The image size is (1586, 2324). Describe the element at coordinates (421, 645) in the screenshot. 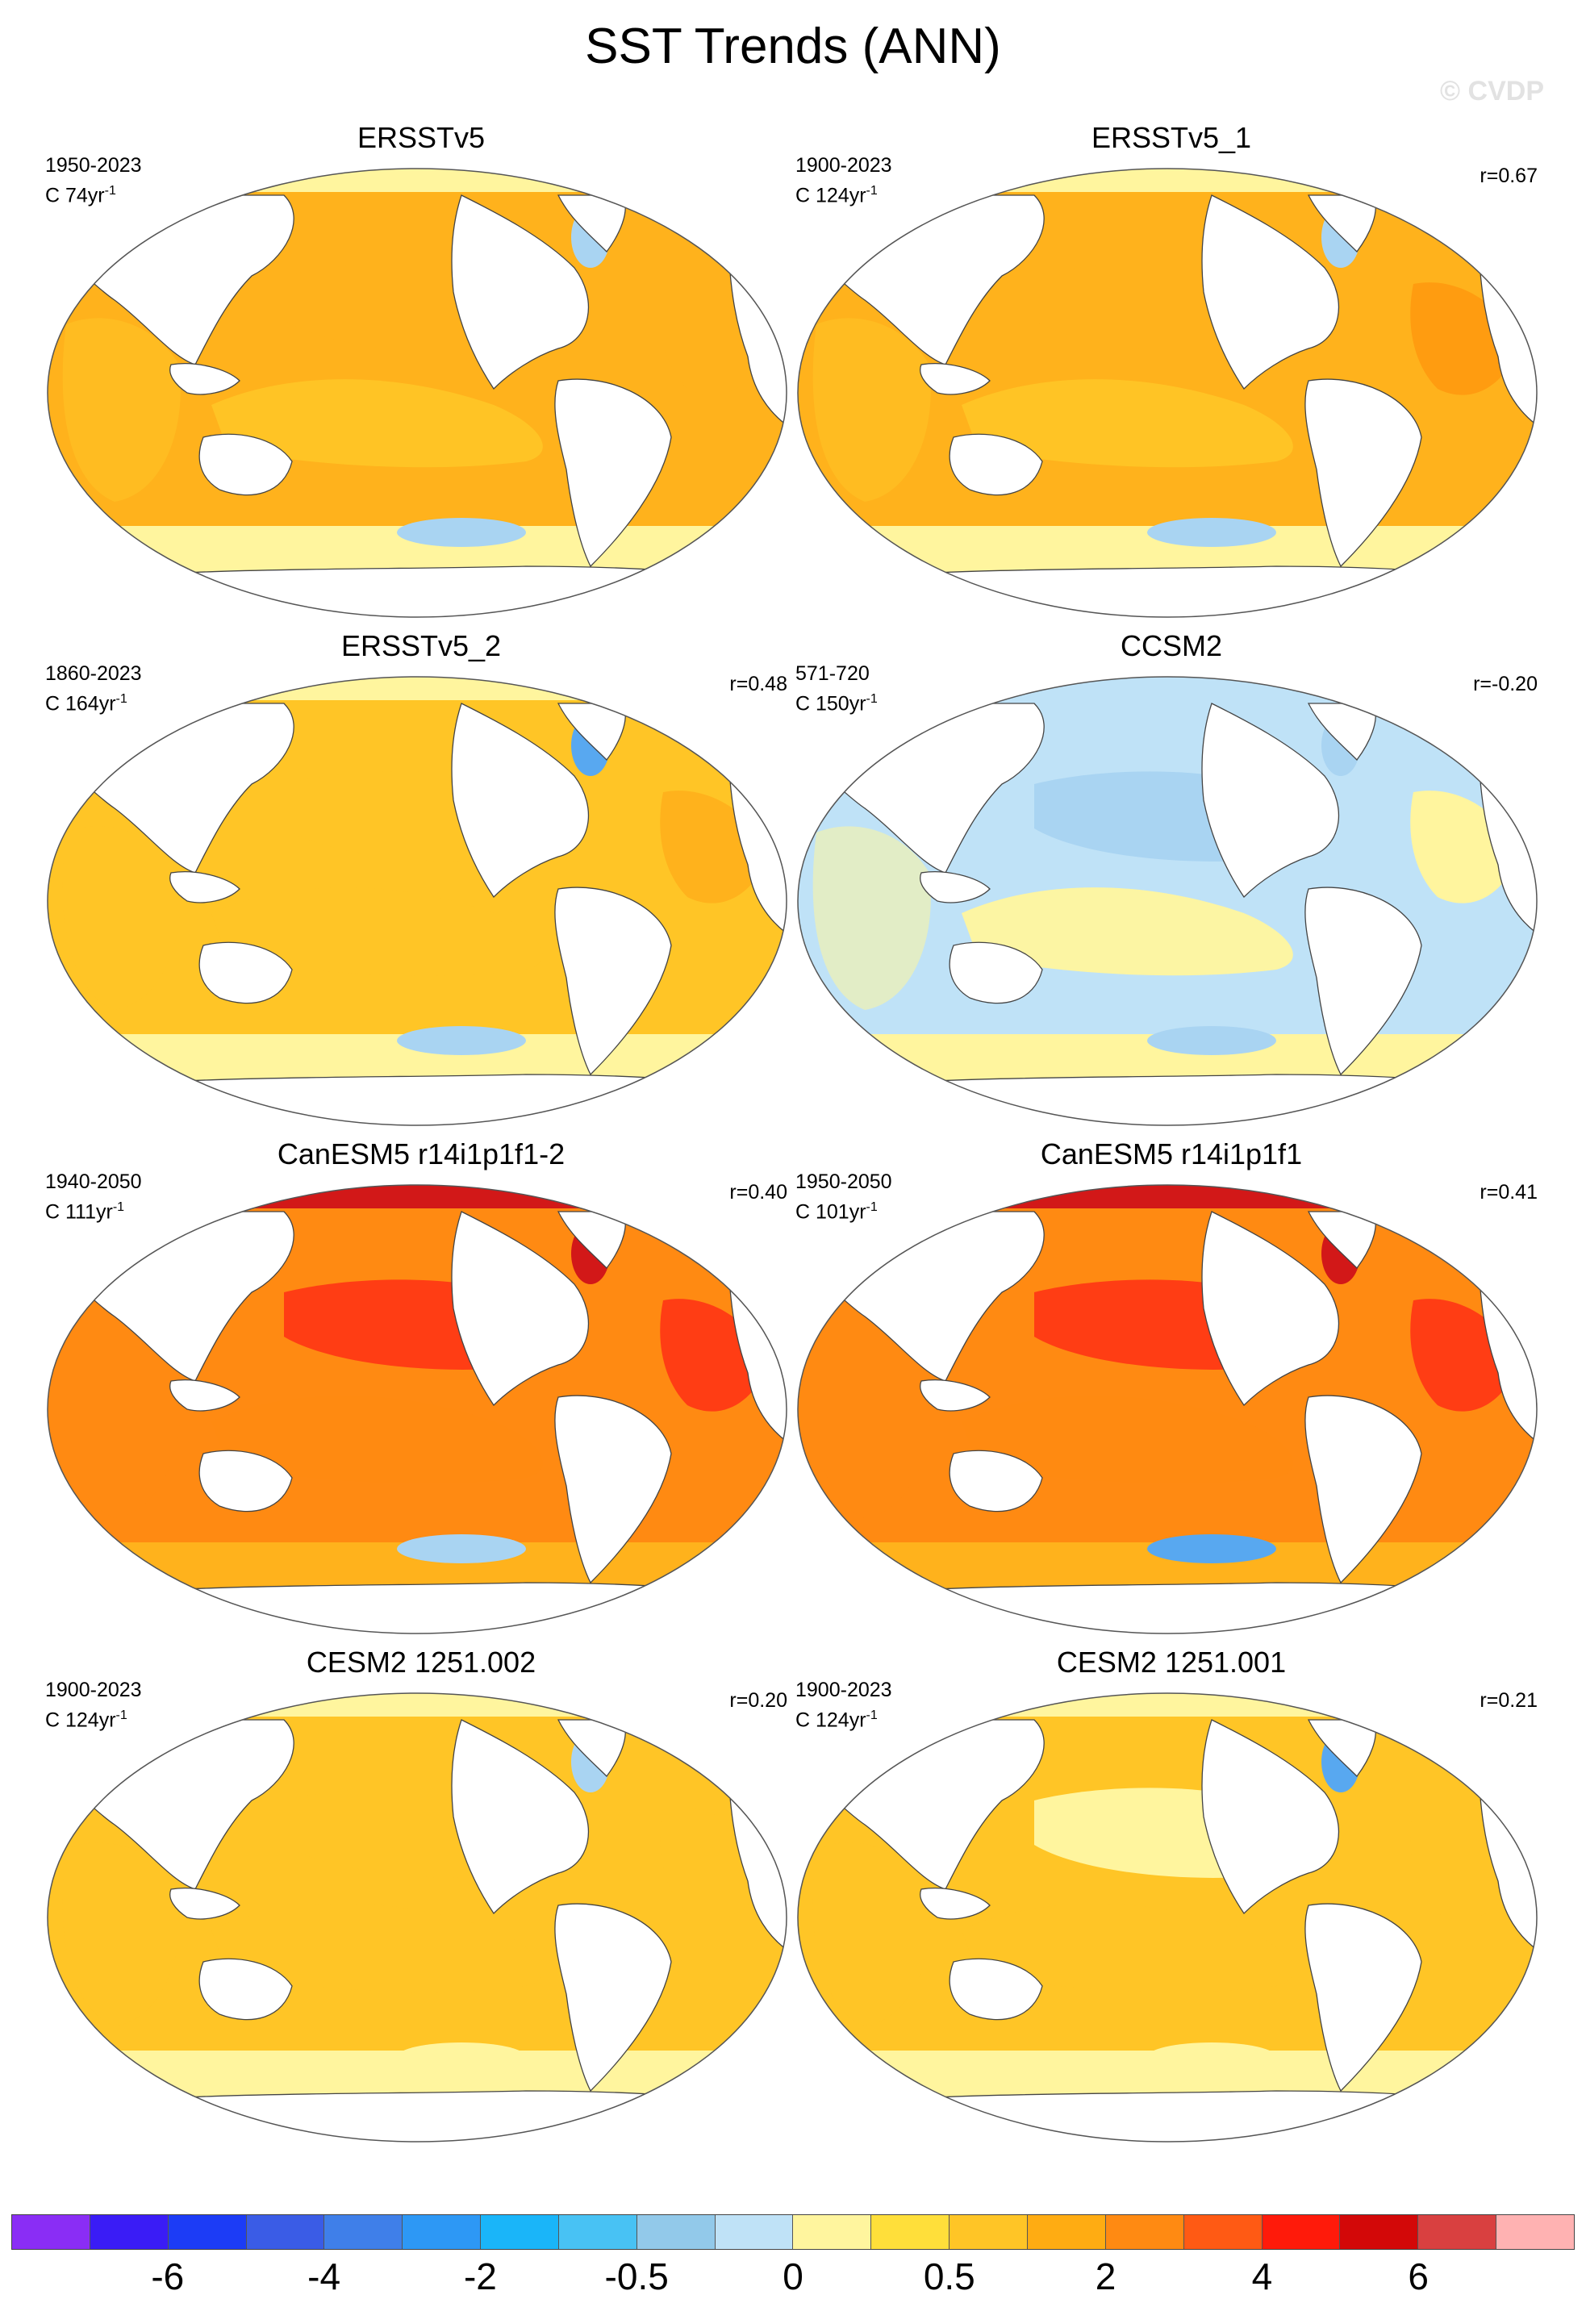

I see `panel-title: ERSSTv5_2` at that location.